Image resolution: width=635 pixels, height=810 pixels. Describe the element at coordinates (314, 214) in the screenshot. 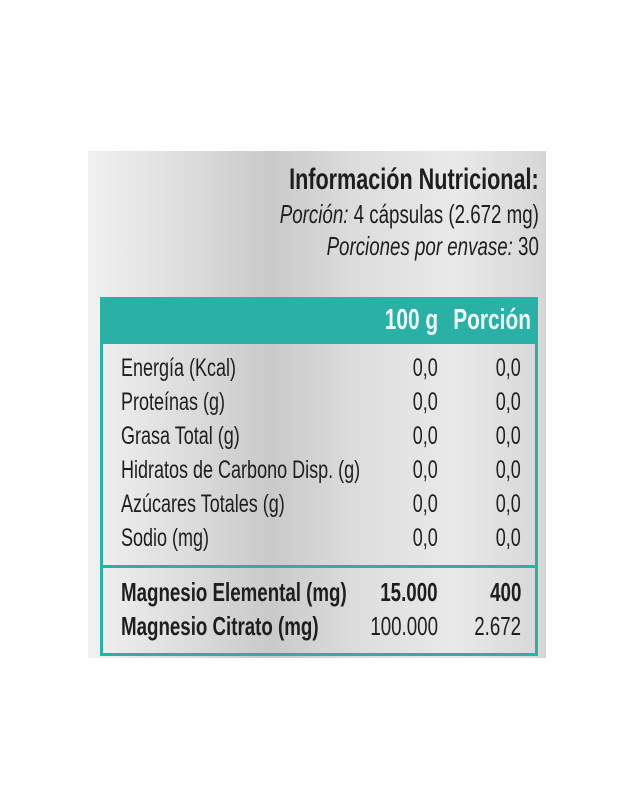

I see `serving-label: Porción:` at that location.